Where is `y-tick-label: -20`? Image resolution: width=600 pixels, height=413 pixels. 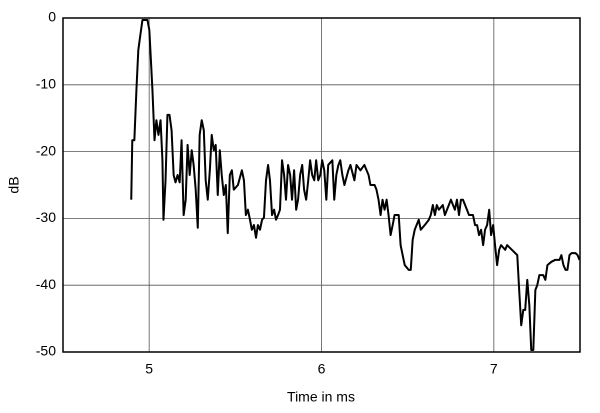 y-tick-label: -20 is located at coordinates (46, 150).